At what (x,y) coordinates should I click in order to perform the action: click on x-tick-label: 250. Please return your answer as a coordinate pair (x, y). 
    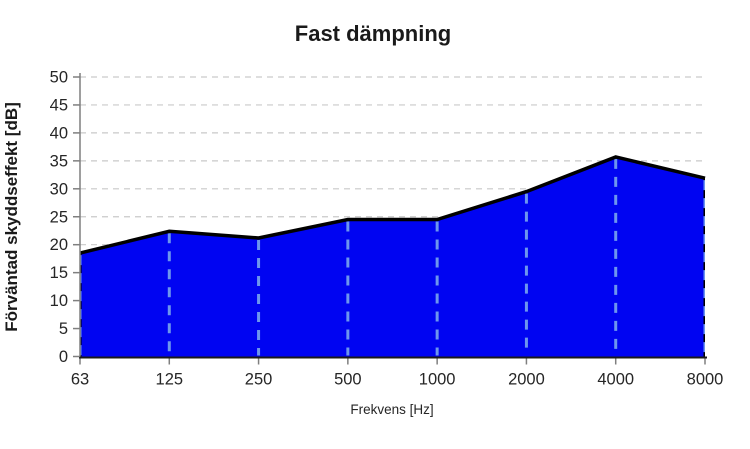
    Looking at the image, I should click on (259, 380).